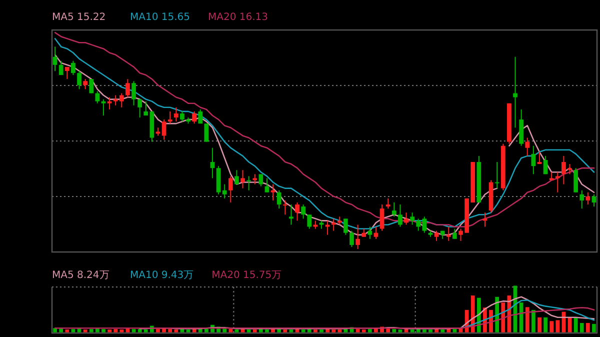 The image size is (600, 337). What do you see at coordinates (81, 275) in the screenshot?
I see `text: MA5 8.24万` at bounding box center [81, 275].